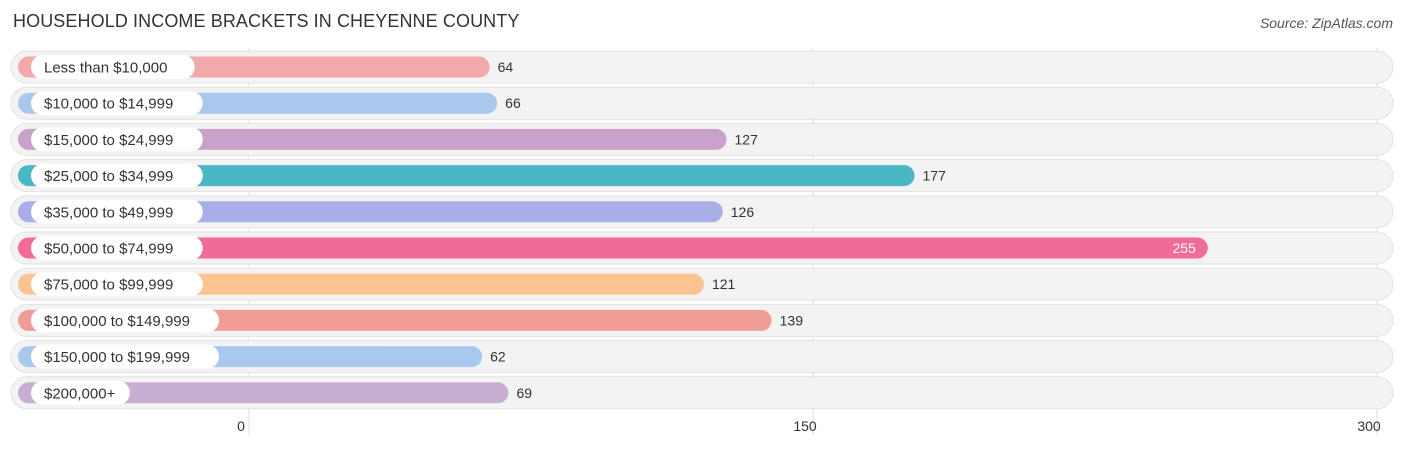 The height and width of the screenshot is (450, 1406). What do you see at coordinates (117, 357) in the screenshot?
I see `category-label: $150,000 to $199,999` at bounding box center [117, 357].